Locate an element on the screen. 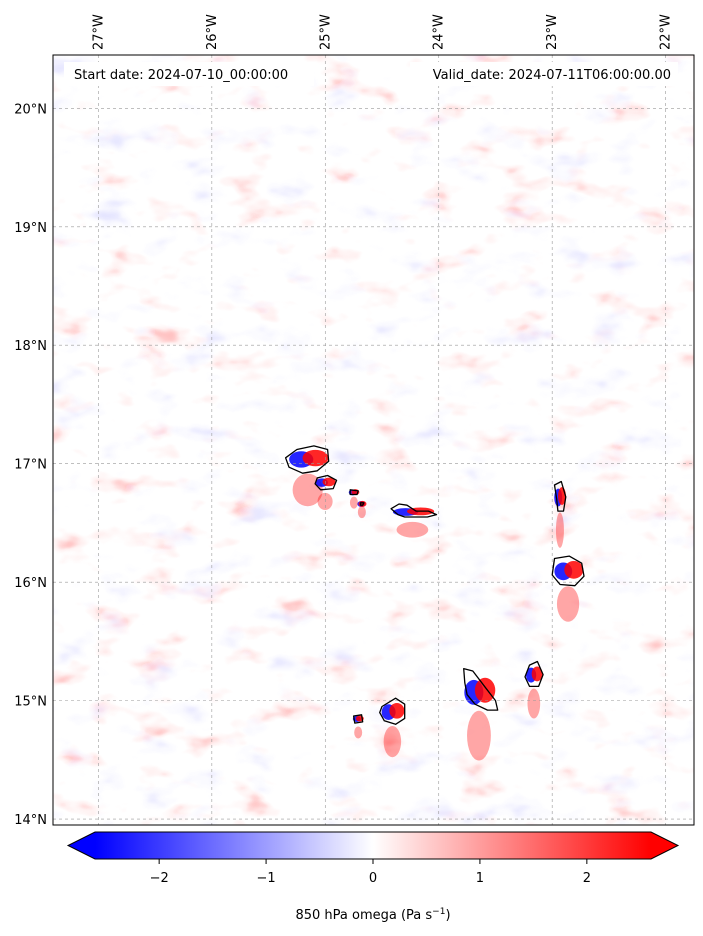 Image resolution: width=703 pixels, height=936 pixels. lat-tick-label-4: 16°N is located at coordinates (30, 583).